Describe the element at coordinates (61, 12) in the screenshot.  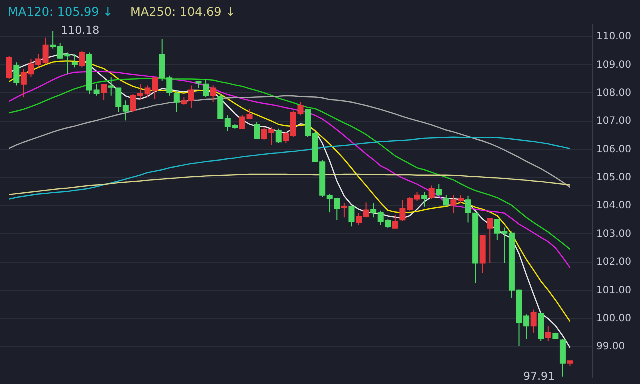
I see `text: MA120: 105.99 ↓` at that location.